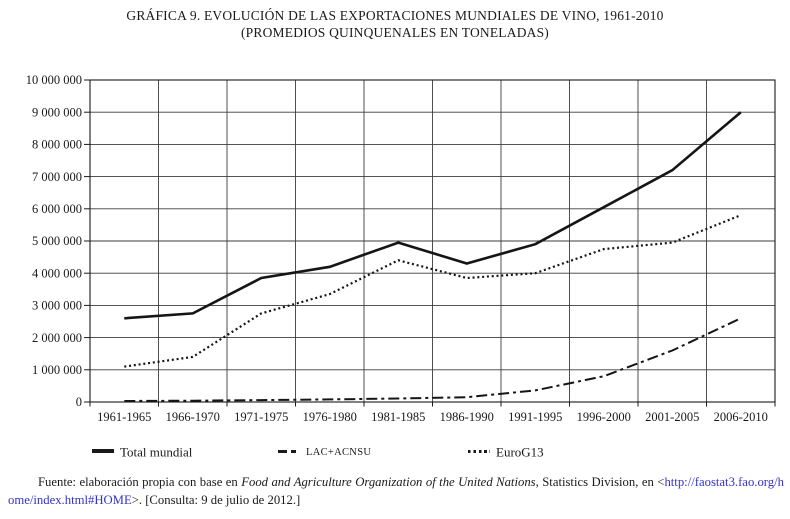 The width and height of the screenshot is (790, 519). What do you see at coordinates (467, 417) in the screenshot?
I see `x-tick-label: 1986-1990` at bounding box center [467, 417].